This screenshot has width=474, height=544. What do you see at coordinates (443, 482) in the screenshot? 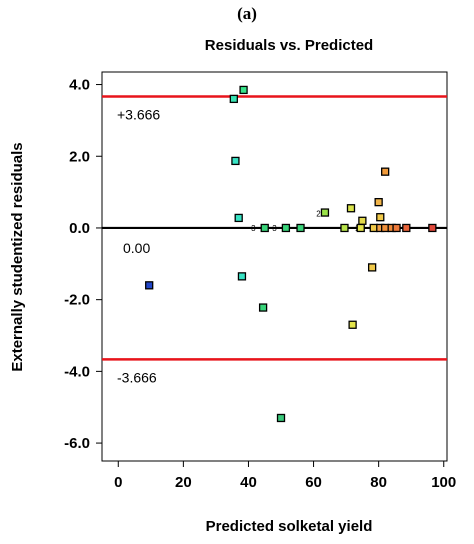
I see `x-tick-label: 100` at bounding box center [443, 482].